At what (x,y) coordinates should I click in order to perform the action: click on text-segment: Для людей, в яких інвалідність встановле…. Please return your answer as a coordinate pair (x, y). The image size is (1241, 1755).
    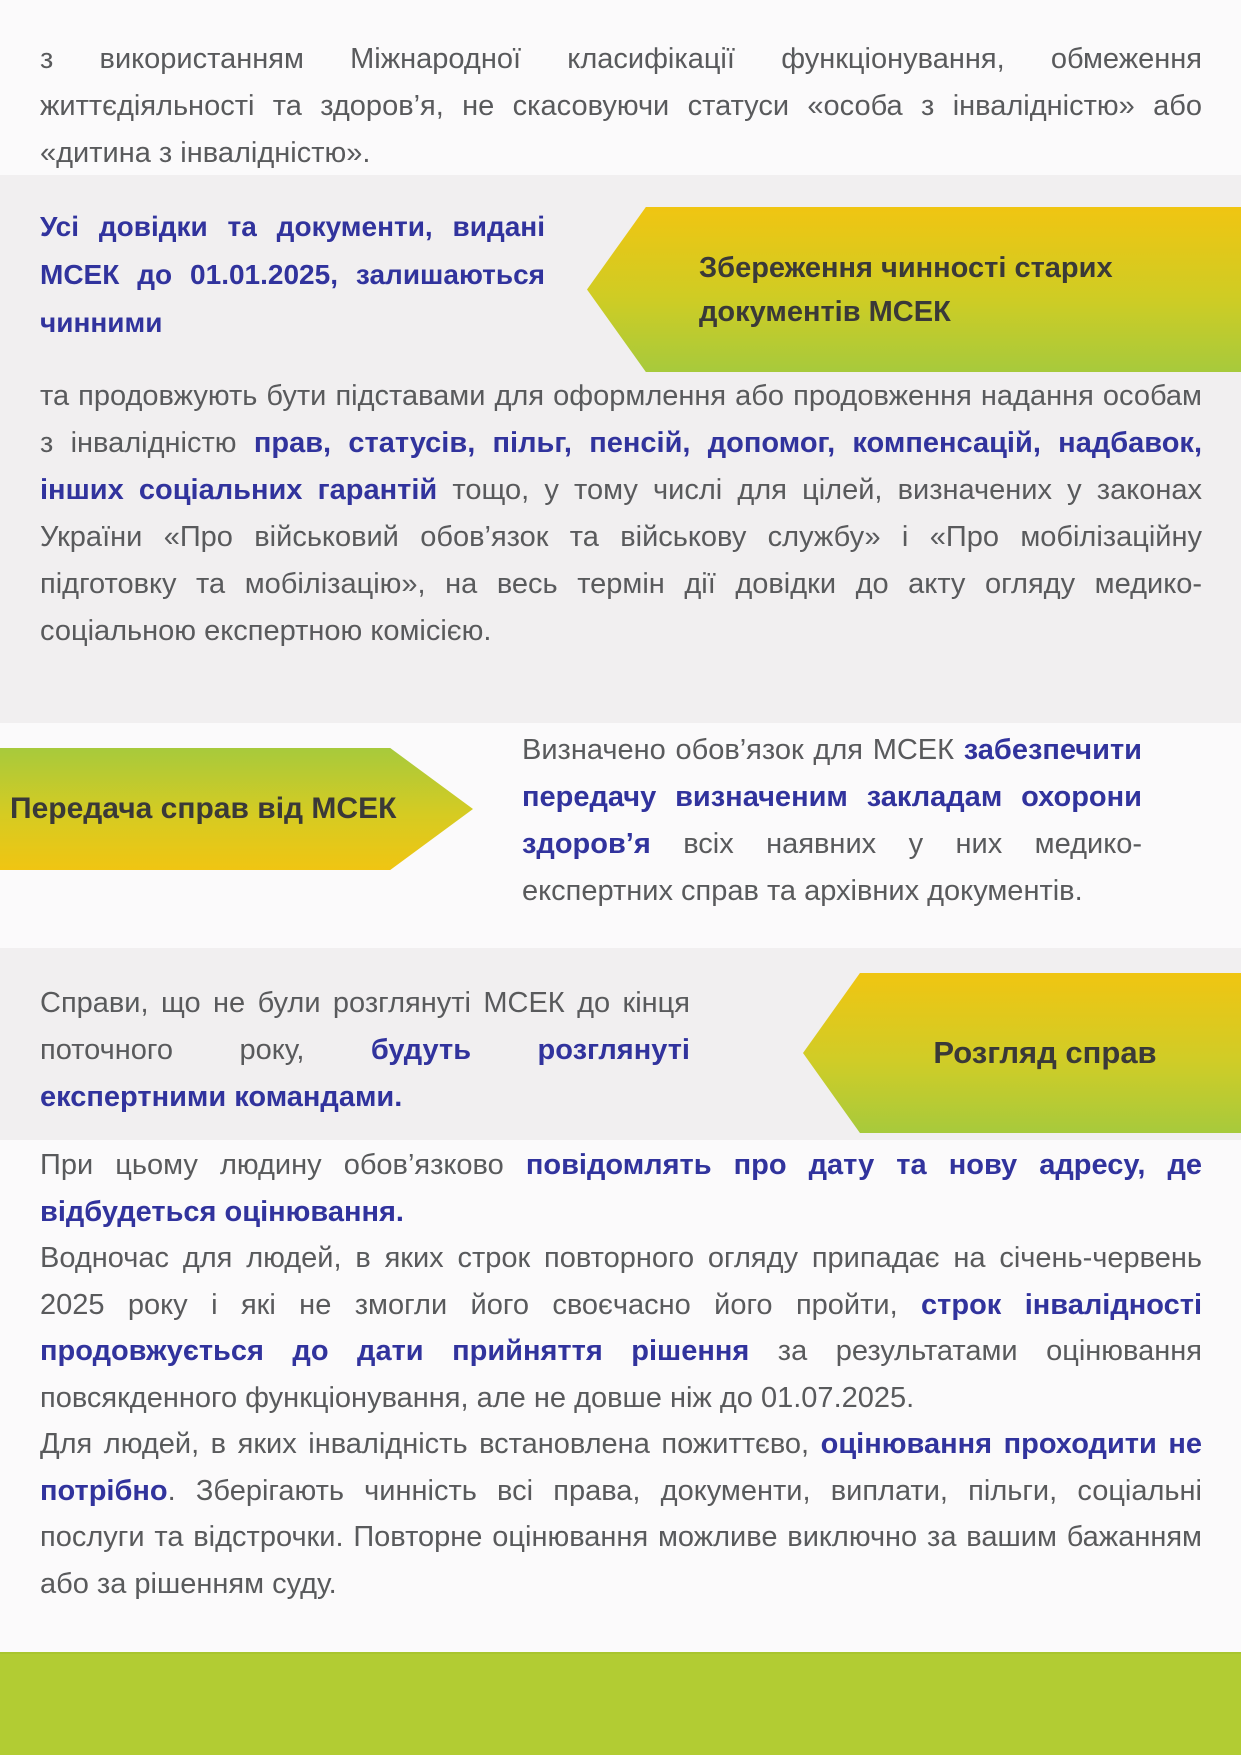
    Looking at the image, I should click on (430, 1444).